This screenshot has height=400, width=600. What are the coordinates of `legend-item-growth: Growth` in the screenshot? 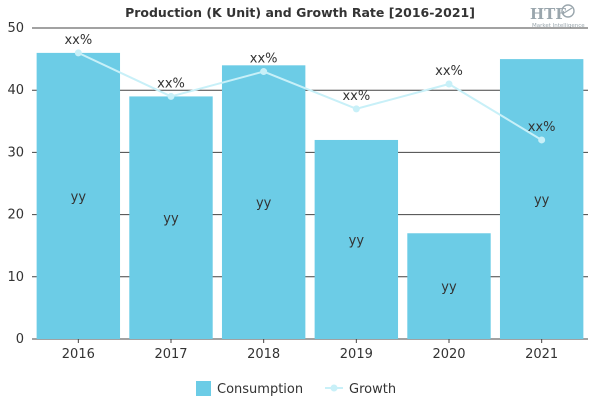 It's located at (360, 389).